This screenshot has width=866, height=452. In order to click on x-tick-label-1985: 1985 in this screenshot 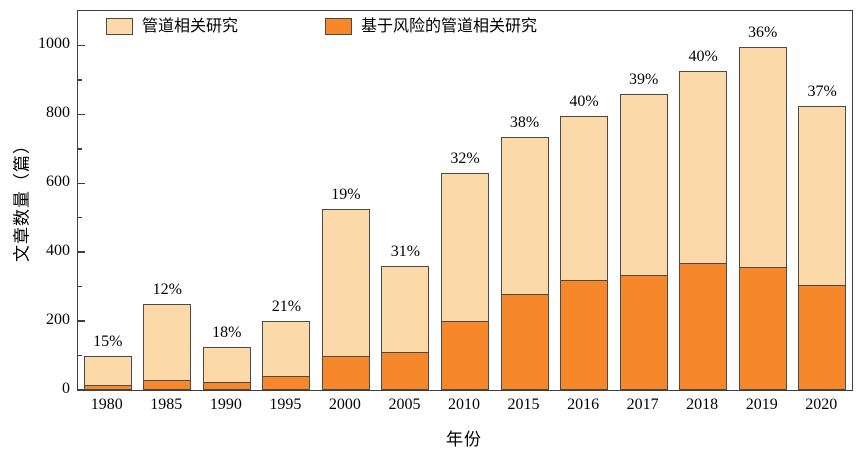, I will do `click(166, 404)`.